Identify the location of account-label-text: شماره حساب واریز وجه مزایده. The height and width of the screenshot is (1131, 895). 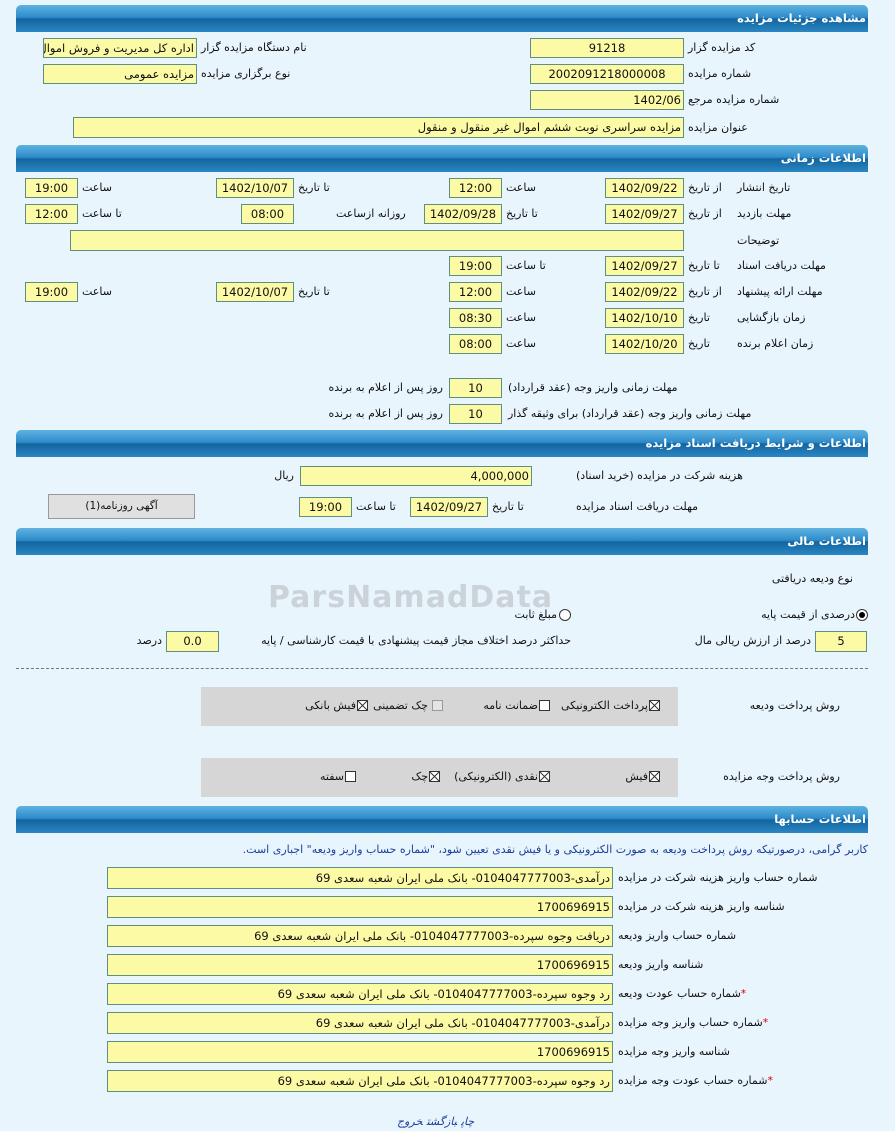
(690, 1022).